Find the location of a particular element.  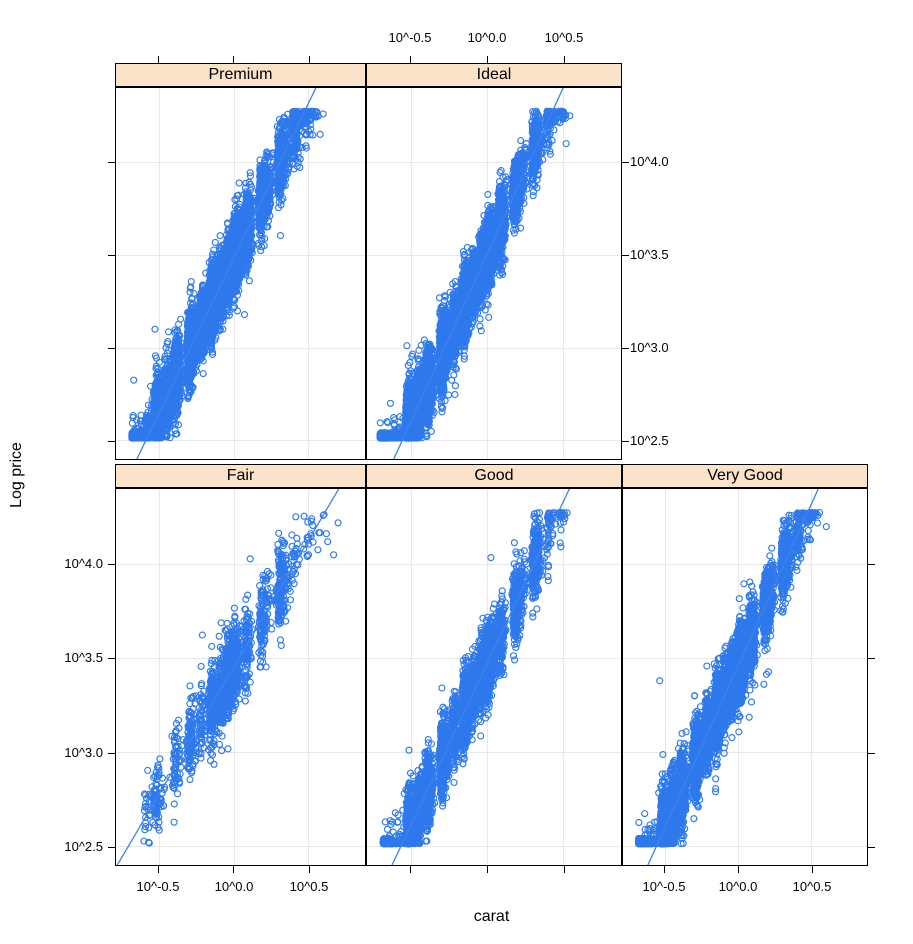

panel-canvas-ideal is located at coordinates (494, 273).